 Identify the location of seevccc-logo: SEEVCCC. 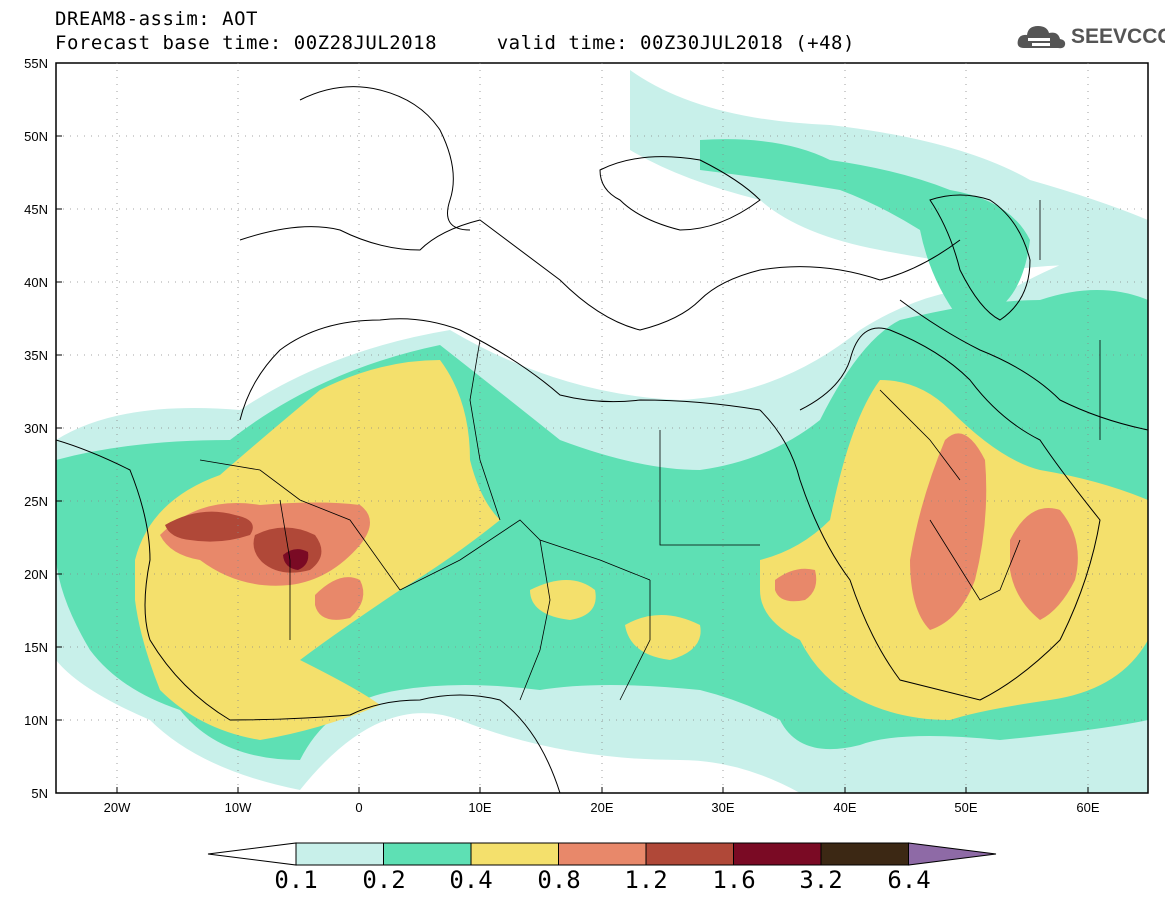
(1090, 38).